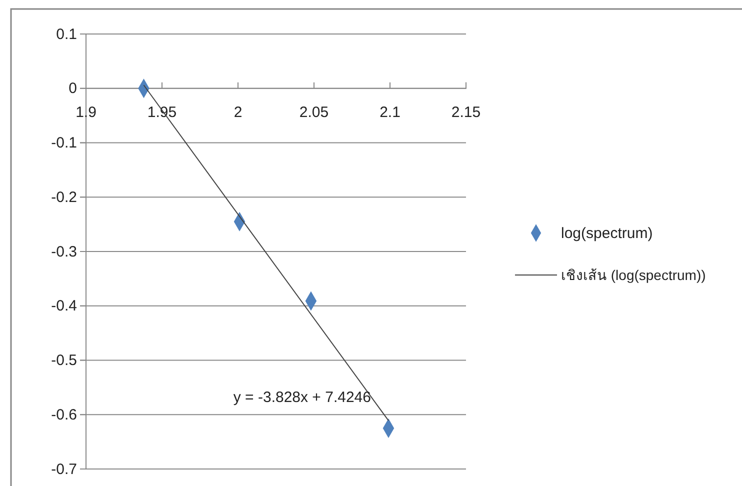  Describe the element at coordinates (238, 113) in the screenshot. I see `x-tick-label: 2` at that location.